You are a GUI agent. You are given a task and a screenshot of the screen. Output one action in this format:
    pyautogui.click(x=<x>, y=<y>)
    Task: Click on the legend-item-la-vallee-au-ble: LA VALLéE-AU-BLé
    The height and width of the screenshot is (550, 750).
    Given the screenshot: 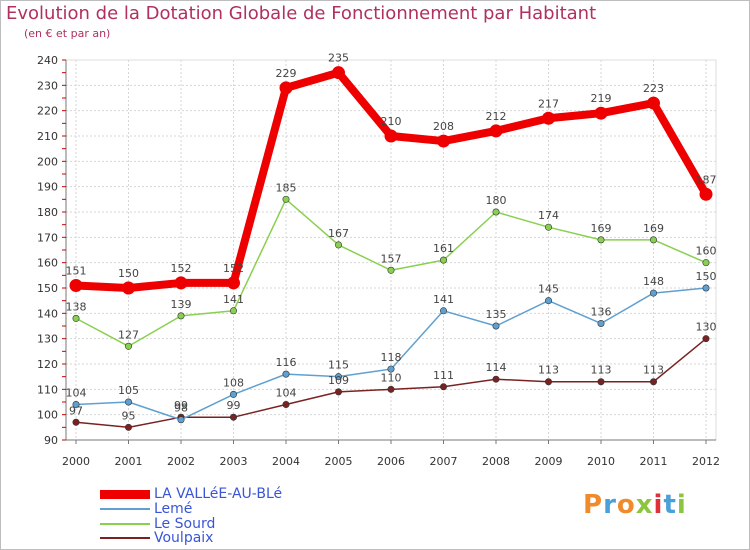 What is the action you would take?
    pyautogui.click(x=191, y=494)
    